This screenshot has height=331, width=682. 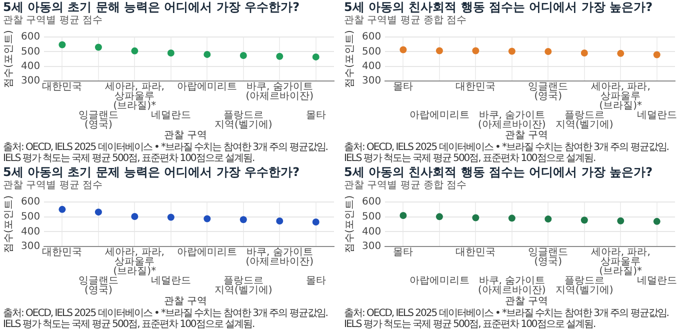 I want to click on chart-title: 5세 아동의 초기 문제 능력은 어디에서 가장 우수한가?, so click(x=152, y=172).